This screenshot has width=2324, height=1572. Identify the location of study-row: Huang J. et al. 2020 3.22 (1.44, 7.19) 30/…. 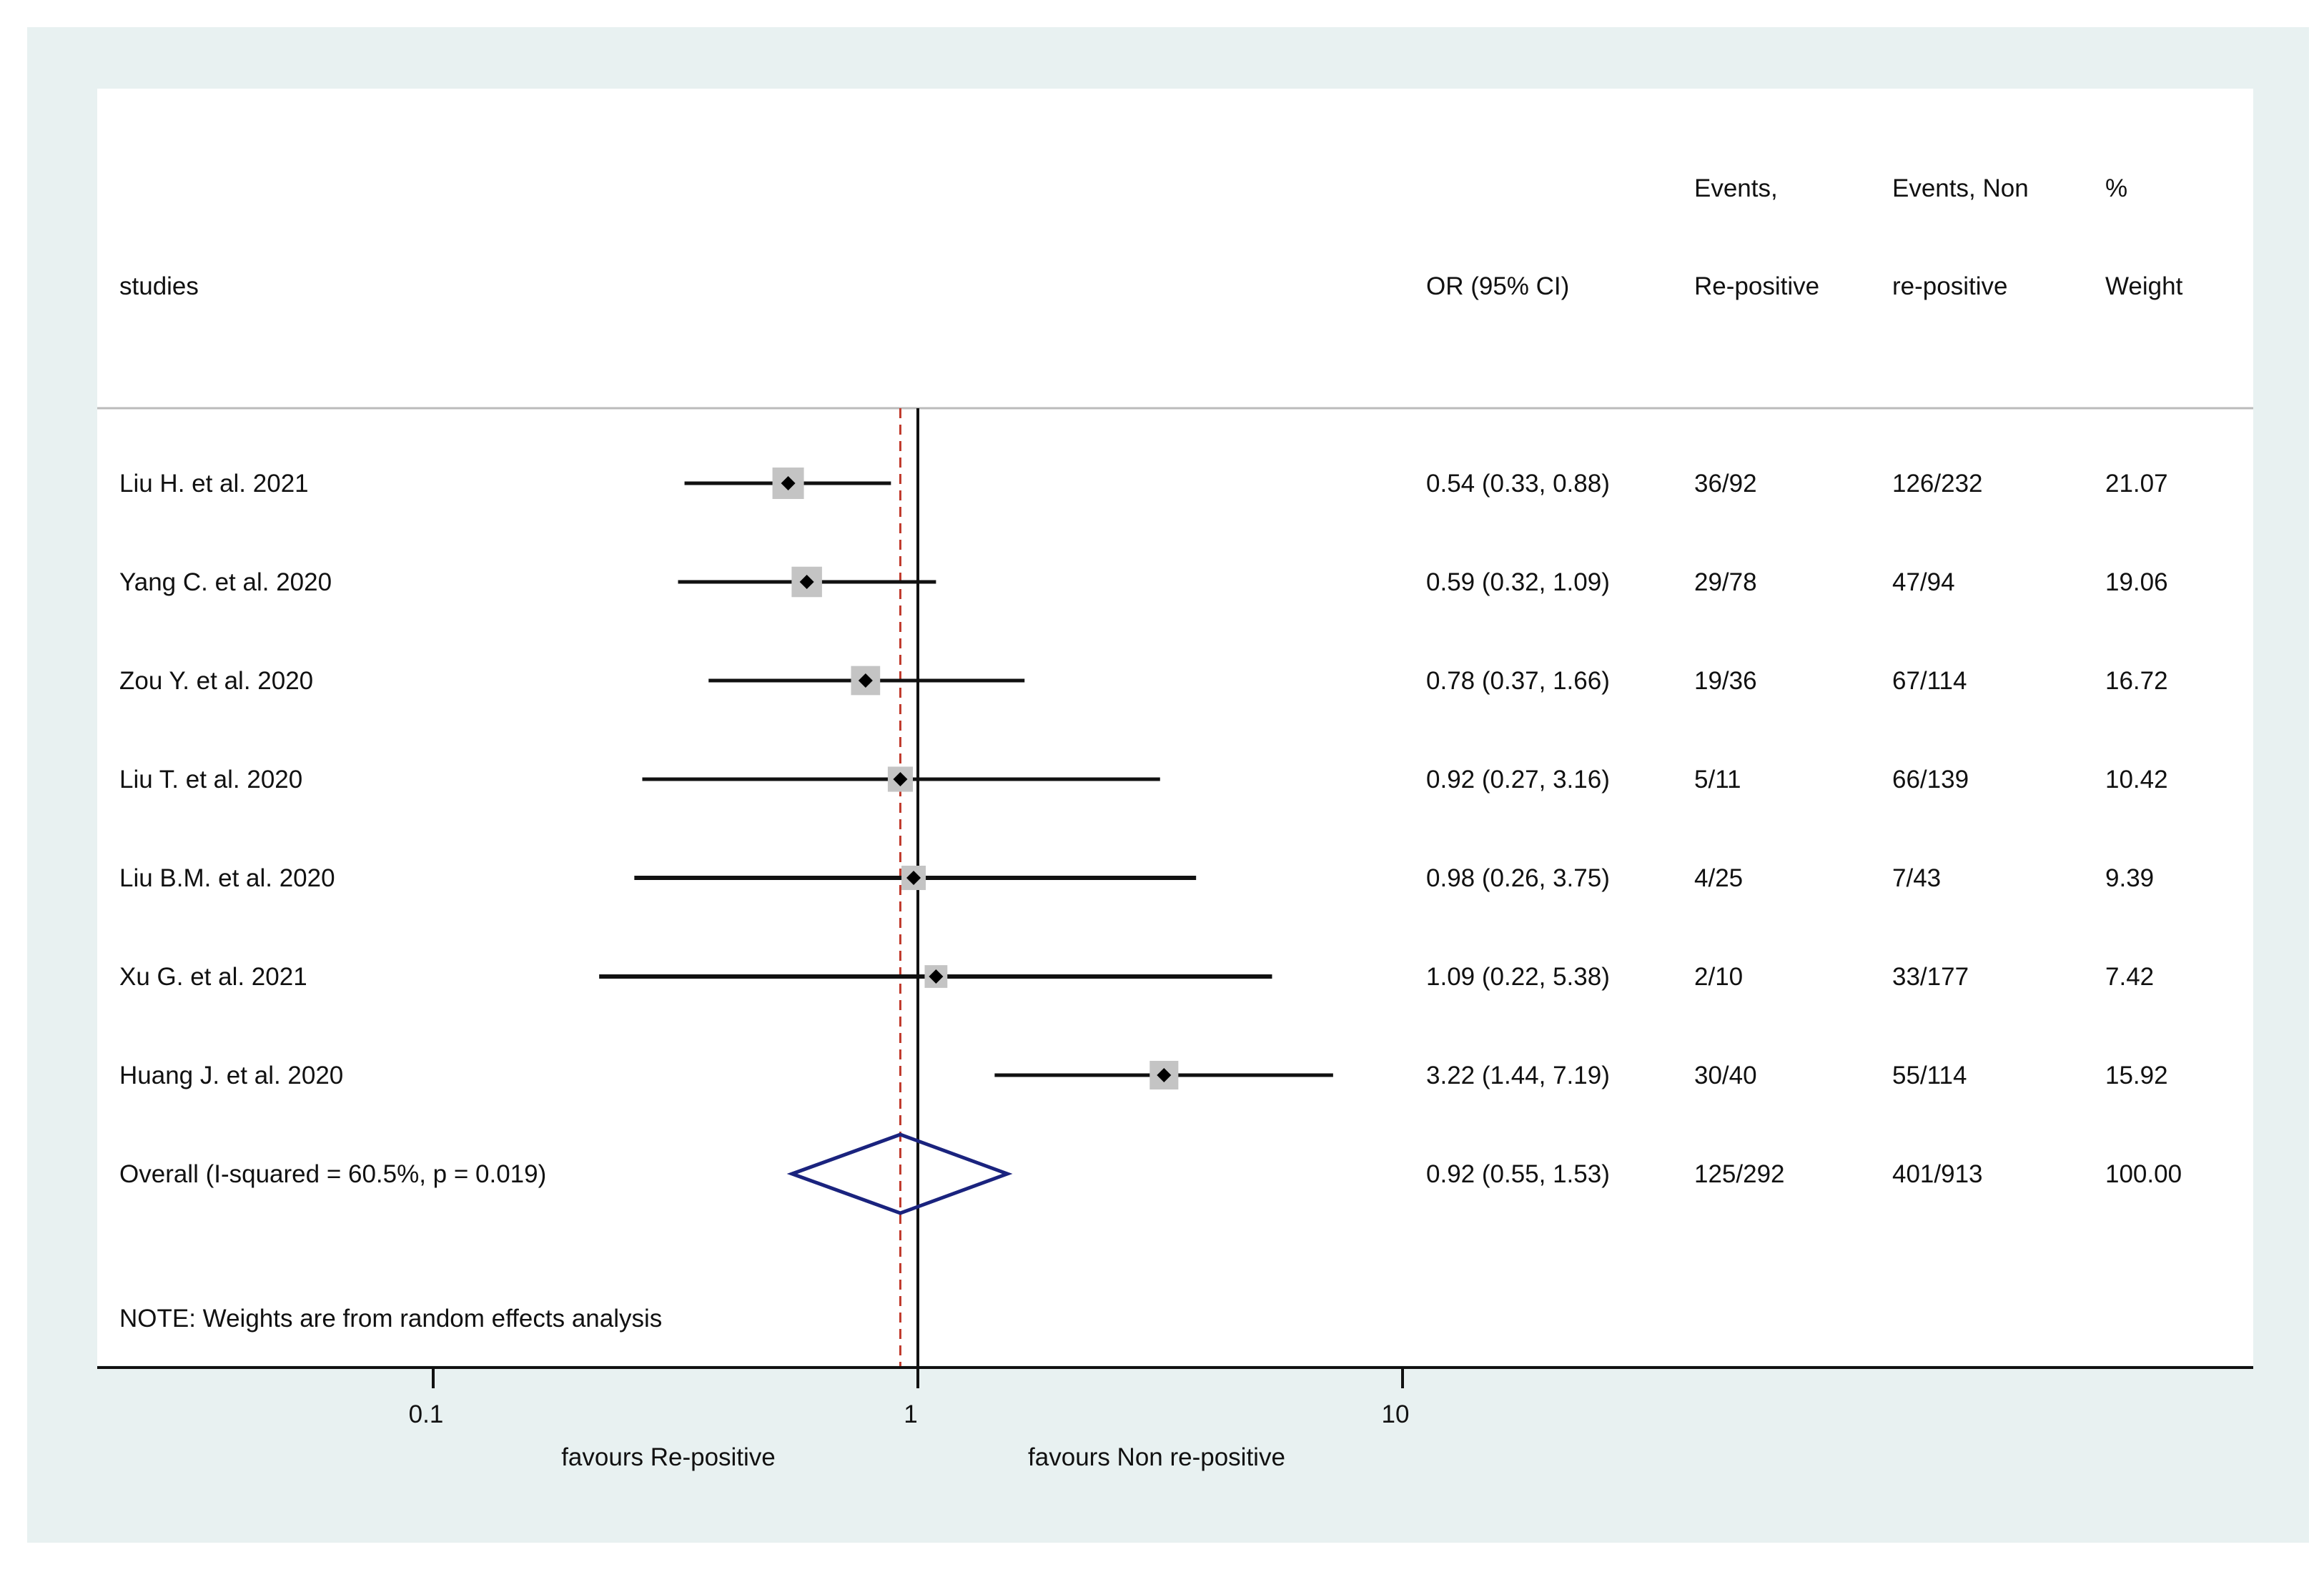
(1143, 1075).